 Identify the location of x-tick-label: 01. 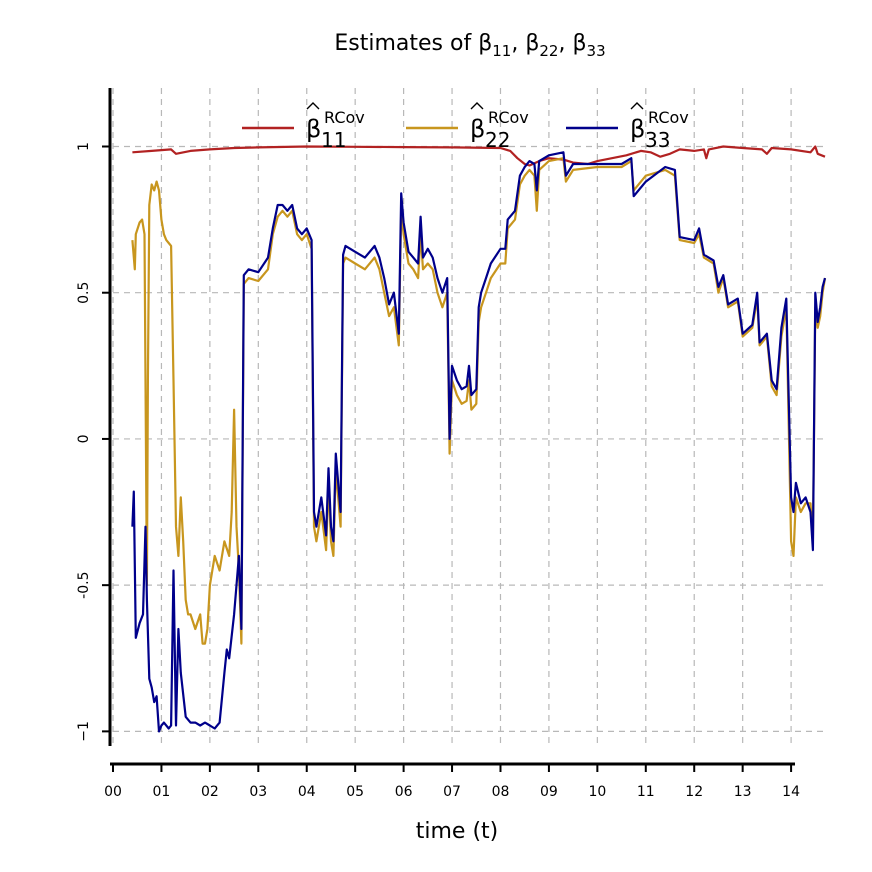
(162, 792).